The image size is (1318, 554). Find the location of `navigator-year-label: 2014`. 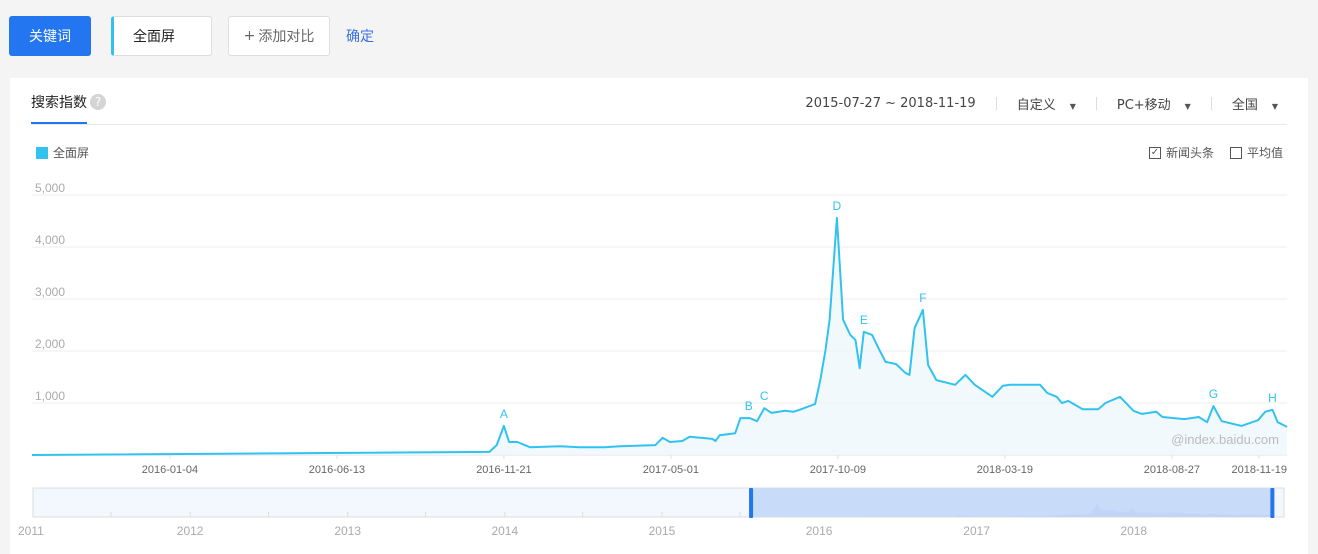

navigator-year-label: 2014 is located at coordinates (504, 531).